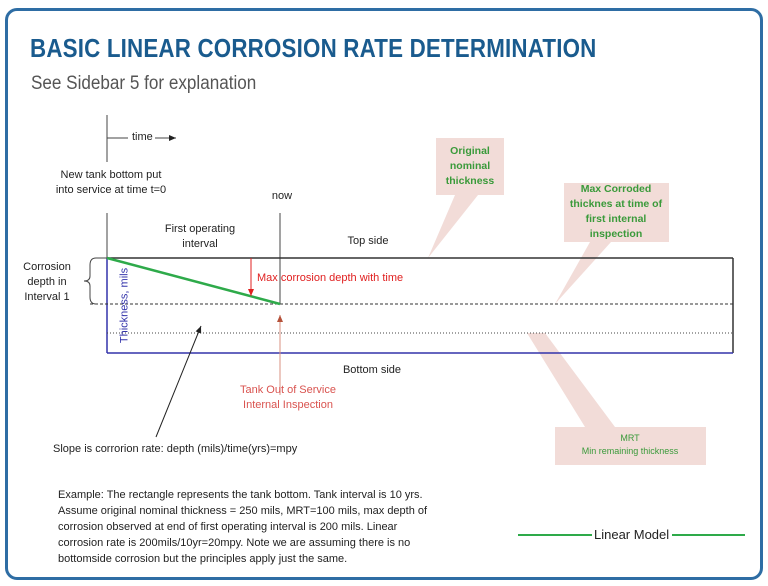 Image resolution: width=768 pixels, height=586 pixels. Describe the element at coordinates (288, 405) in the screenshot. I see `out-of-service-line: Internal Inspection` at that location.